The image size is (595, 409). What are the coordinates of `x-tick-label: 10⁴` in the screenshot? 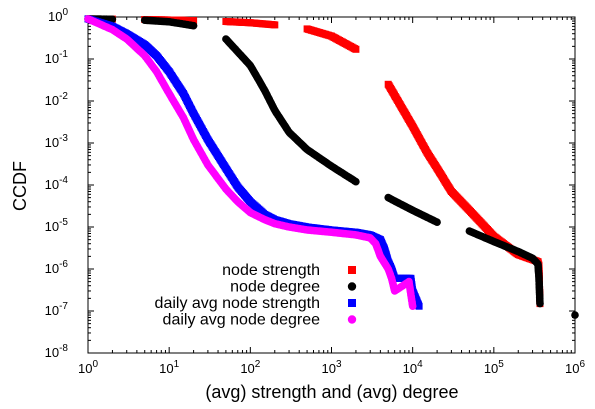 It's located at (413, 367).